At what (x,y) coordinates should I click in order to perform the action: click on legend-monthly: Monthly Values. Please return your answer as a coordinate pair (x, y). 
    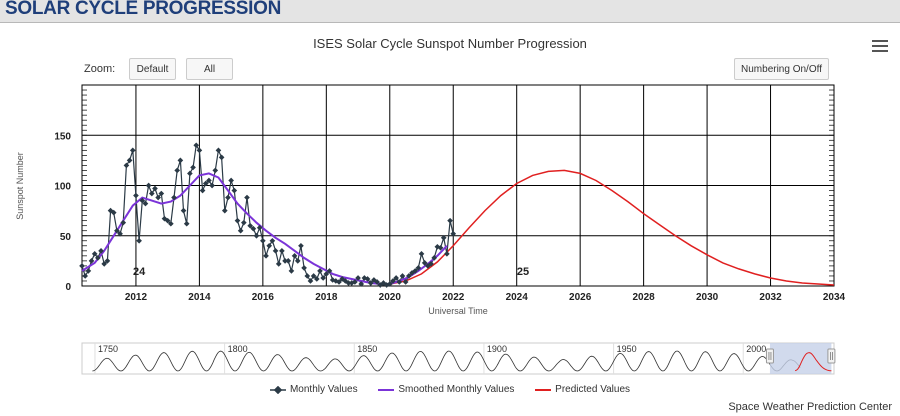
    Looking at the image, I should click on (313, 389).